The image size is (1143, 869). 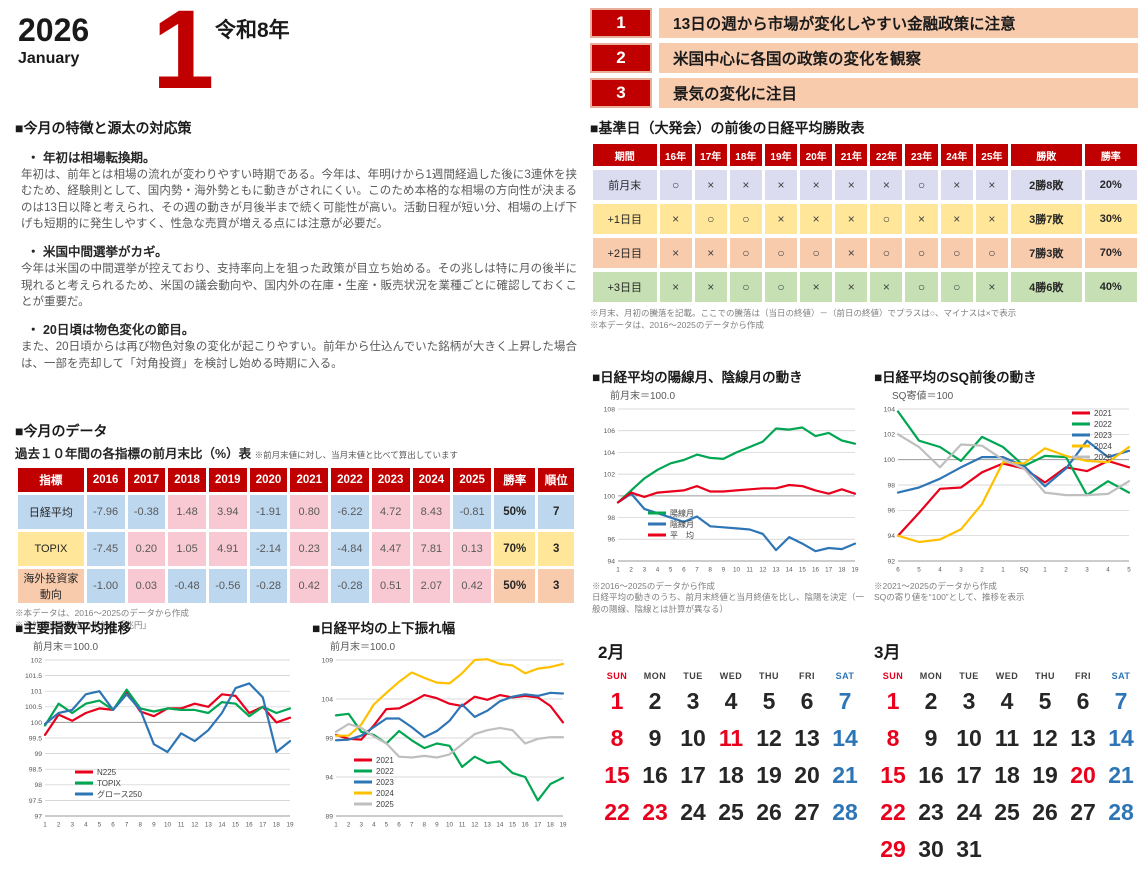 What do you see at coordinates (807, 775) in the screenshot?
I see `calendar-day: 20` at bounding box center [807, 775].